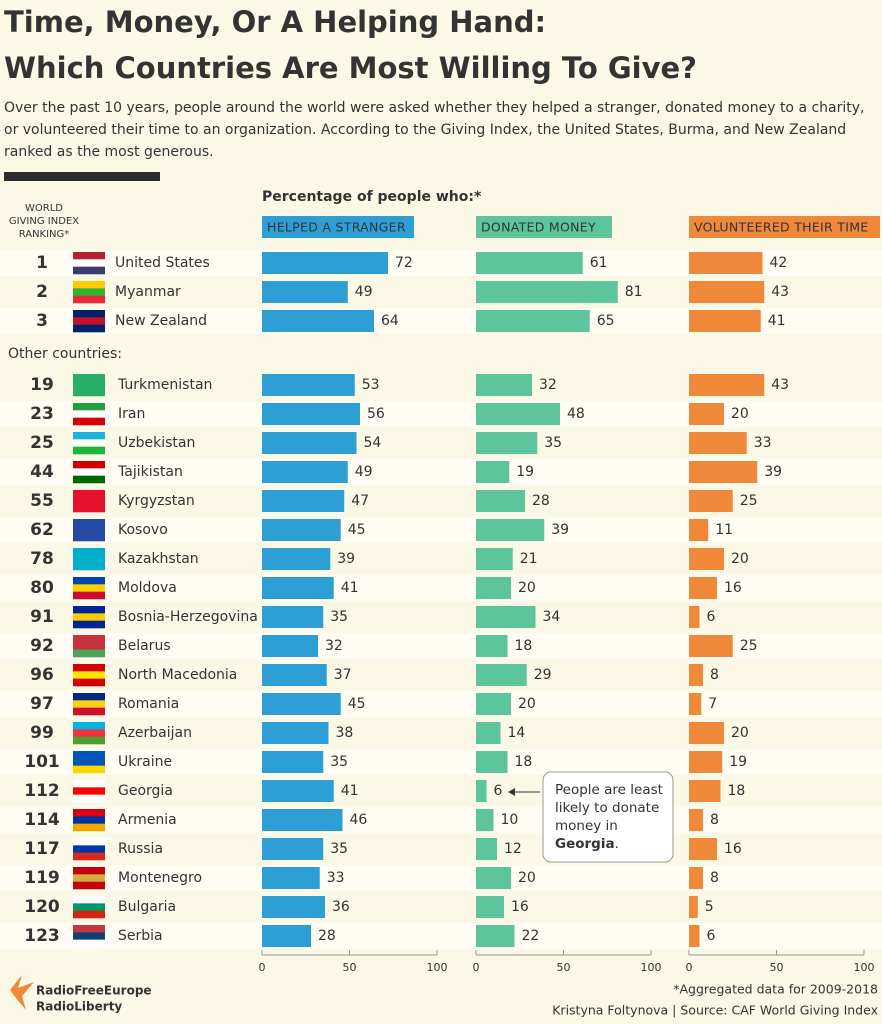 Image resolution: width=882 pixels, height=1024 pixels. Describe the element at coordinates (548, 385) in the screenshot. I see `value-label: 32` at that location.